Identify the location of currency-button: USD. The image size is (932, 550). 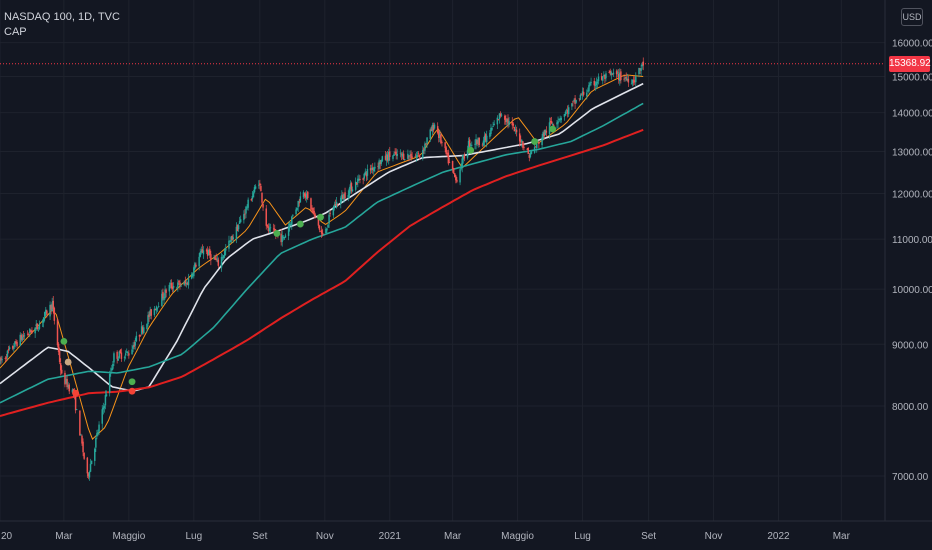
(912, 17).